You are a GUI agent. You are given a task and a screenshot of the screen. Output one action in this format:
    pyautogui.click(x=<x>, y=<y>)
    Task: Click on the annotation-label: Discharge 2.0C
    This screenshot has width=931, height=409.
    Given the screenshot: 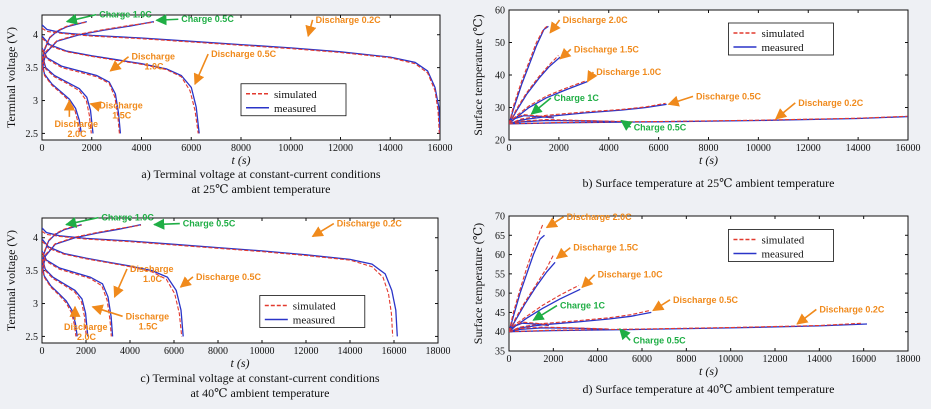 What is the action you would take?
    pyautogui.click(x=596, y=20)
    